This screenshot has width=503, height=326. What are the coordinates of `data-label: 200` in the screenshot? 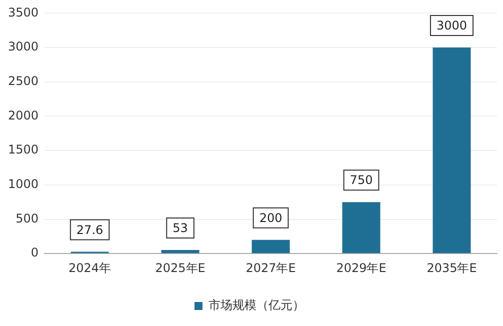 It's located at (270, 217).